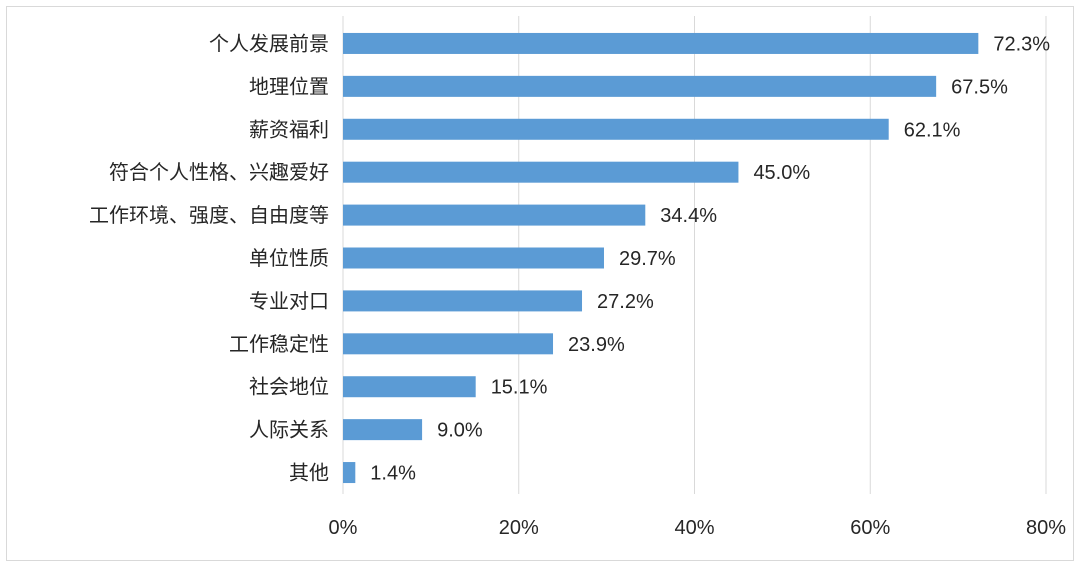 The height and width of the screenshot is (567, 1080). What do you see at coordinates (596, 345) in the screenshot?
I see `value-label: 23.9%` at bounding box center [596, 345].